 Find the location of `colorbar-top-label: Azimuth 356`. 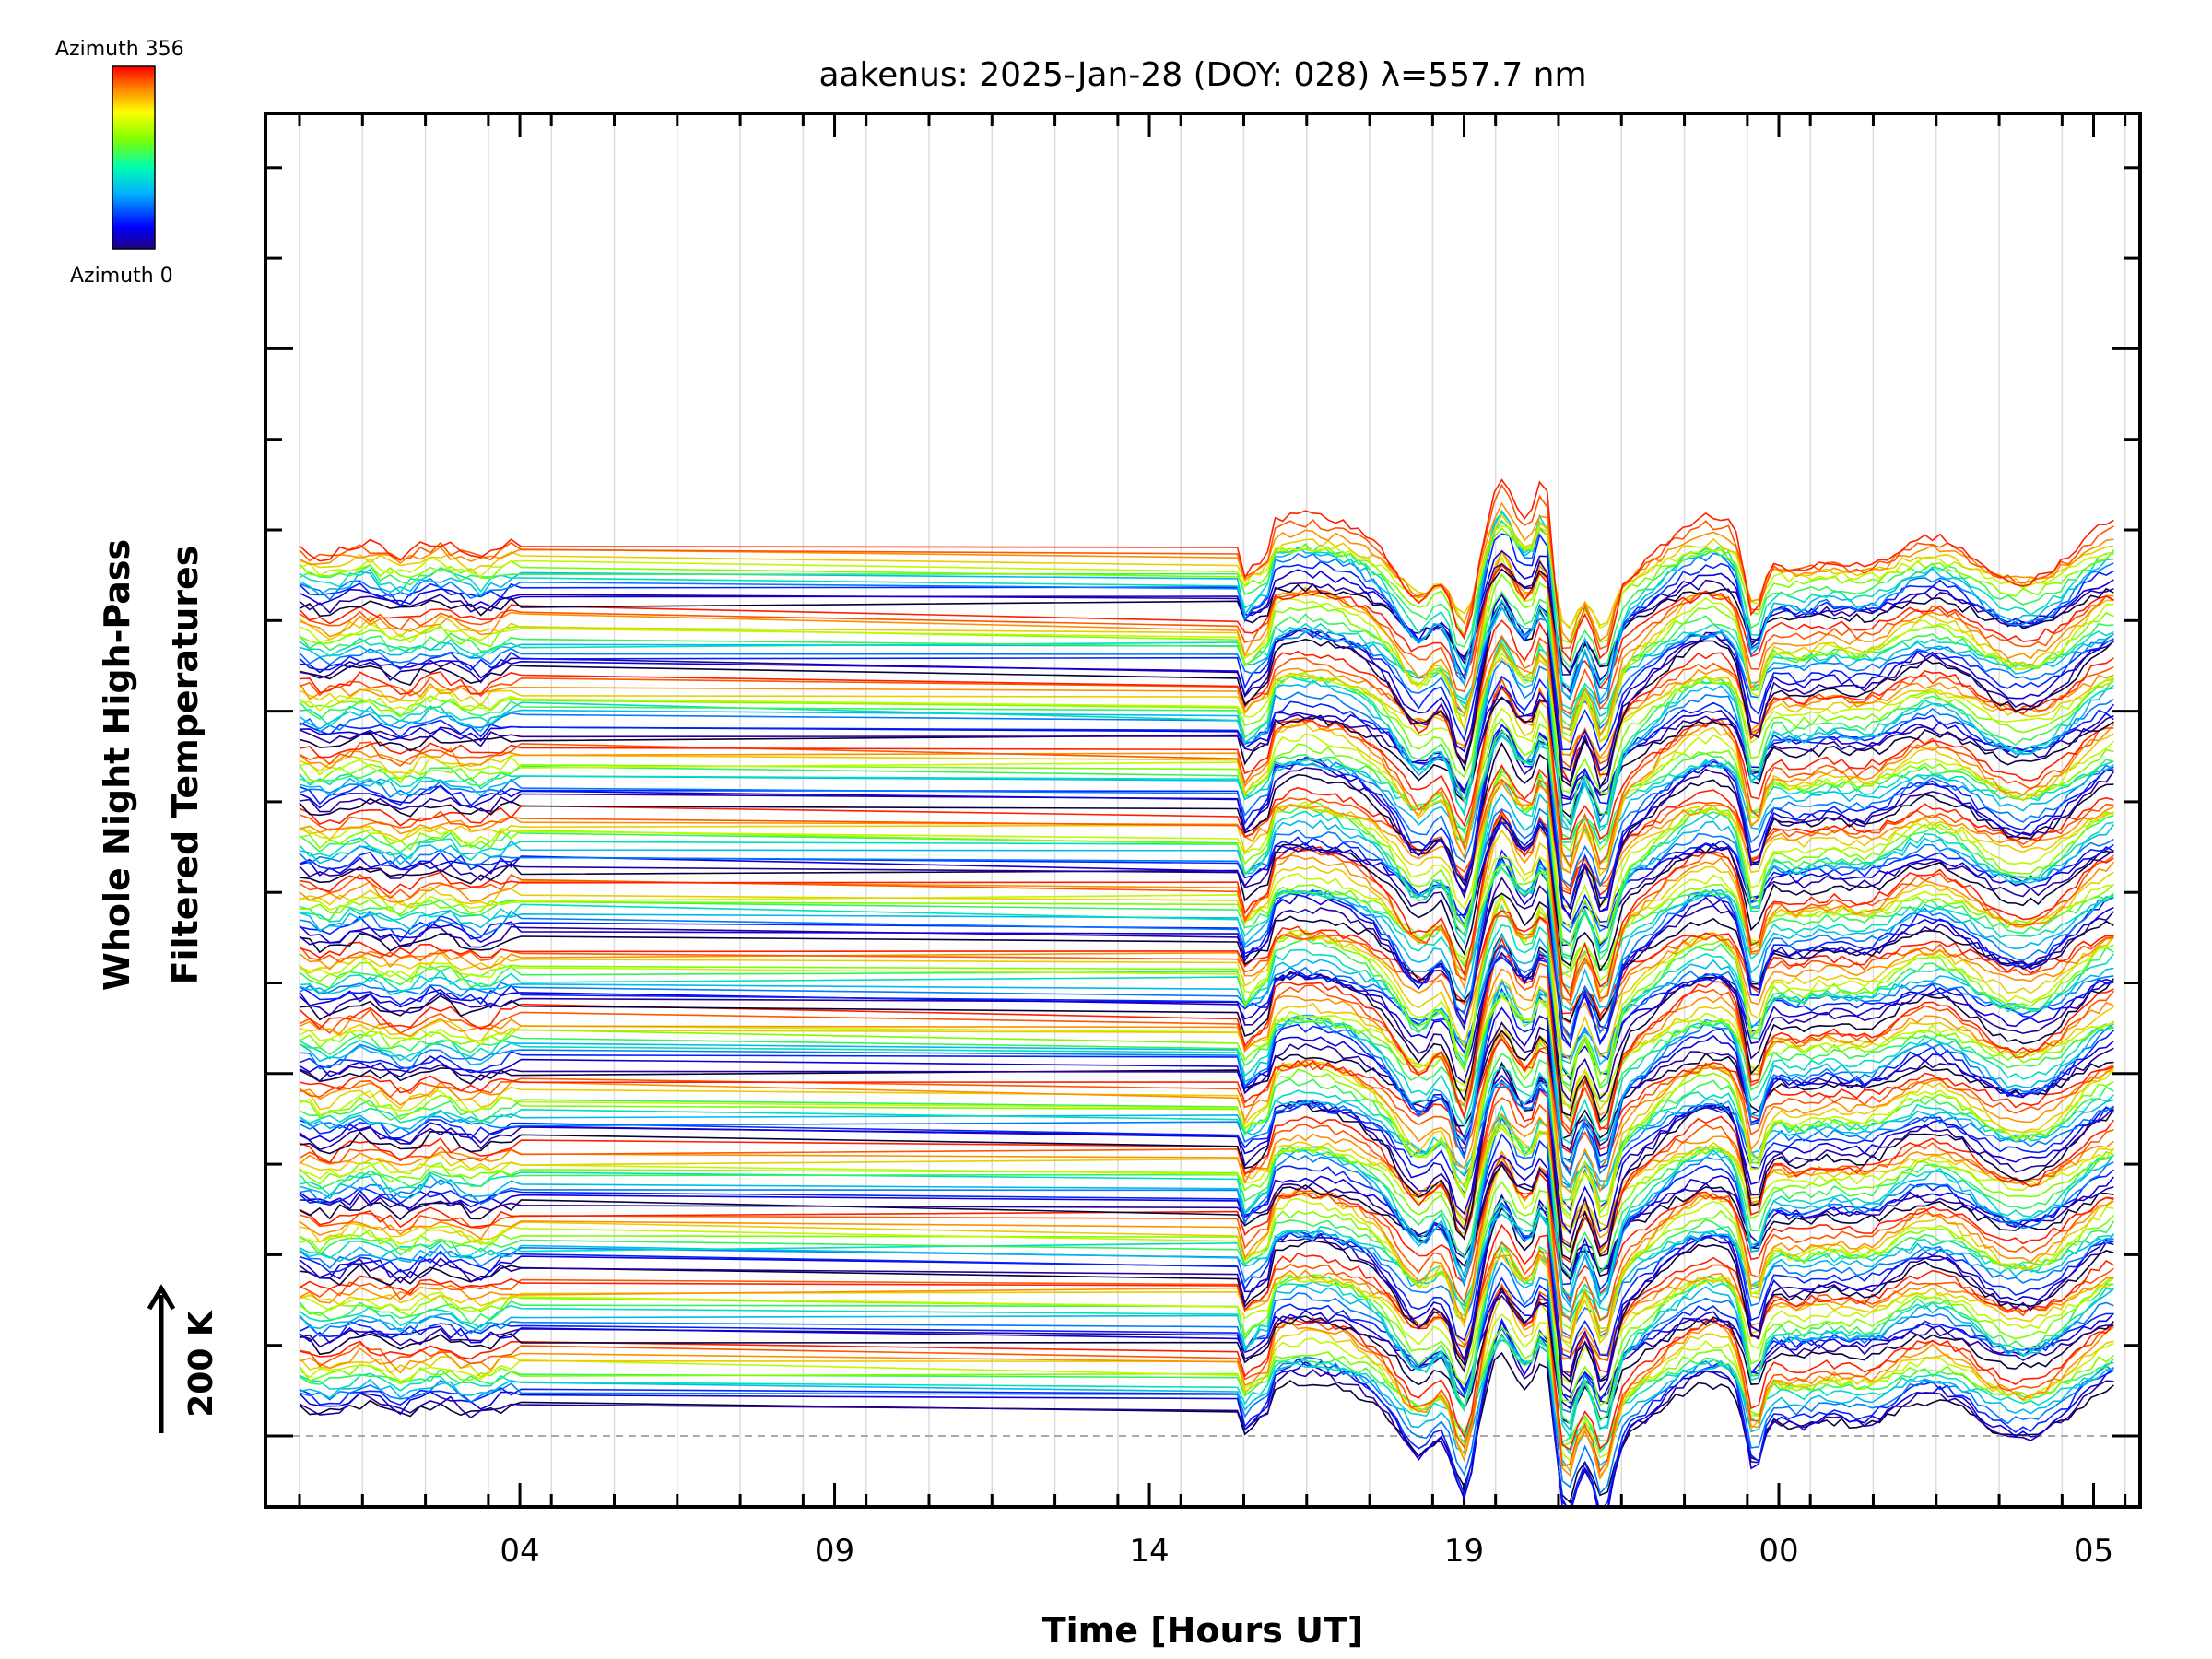

colorbar-top-label: Azimuth 356 is located at coordinates (119, 49).